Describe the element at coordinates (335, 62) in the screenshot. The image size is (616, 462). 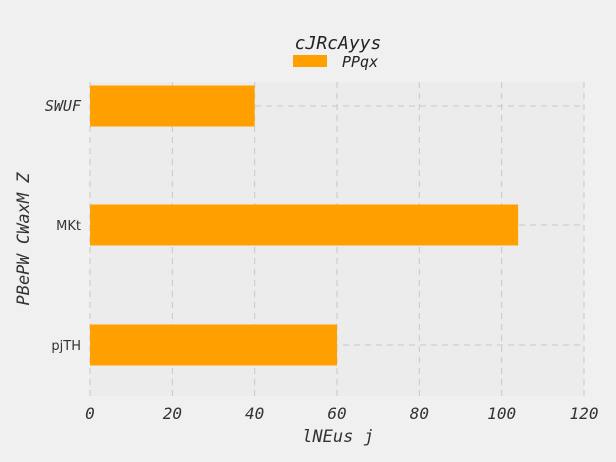
I see `legend: PPqx` at that location.